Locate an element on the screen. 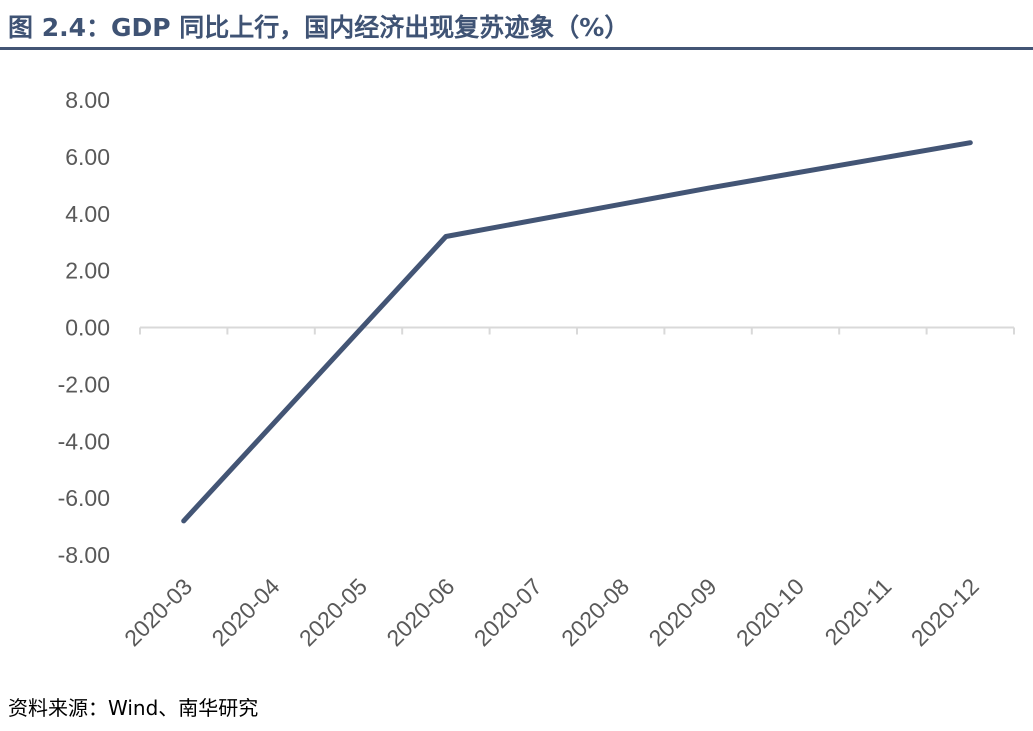 This screenshot has height=731, width=1033. chart-title: 图 2.4：GDP 同比上行，国内经济出现复苏迹象（%） is located at coordinates (319, 27).